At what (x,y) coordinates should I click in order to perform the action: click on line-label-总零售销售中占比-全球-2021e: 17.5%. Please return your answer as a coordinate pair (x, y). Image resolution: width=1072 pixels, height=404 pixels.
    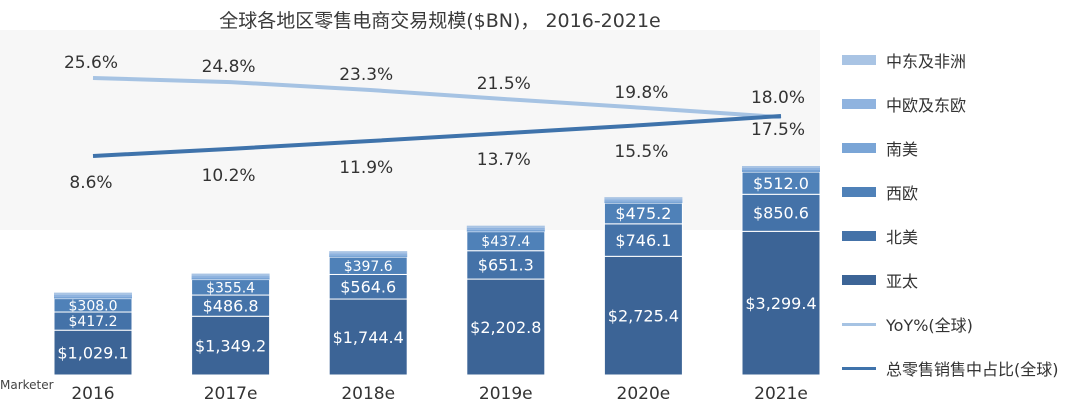
    Looking at the image, I should click on (778, 130).